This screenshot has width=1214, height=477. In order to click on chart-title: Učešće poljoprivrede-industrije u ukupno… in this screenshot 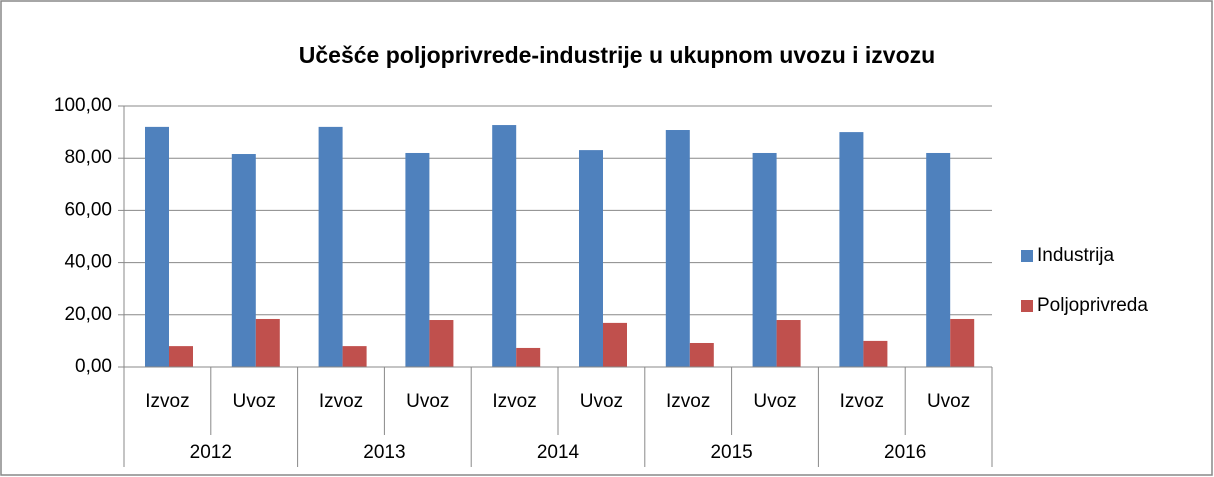, I will do `click(617, 55)`.